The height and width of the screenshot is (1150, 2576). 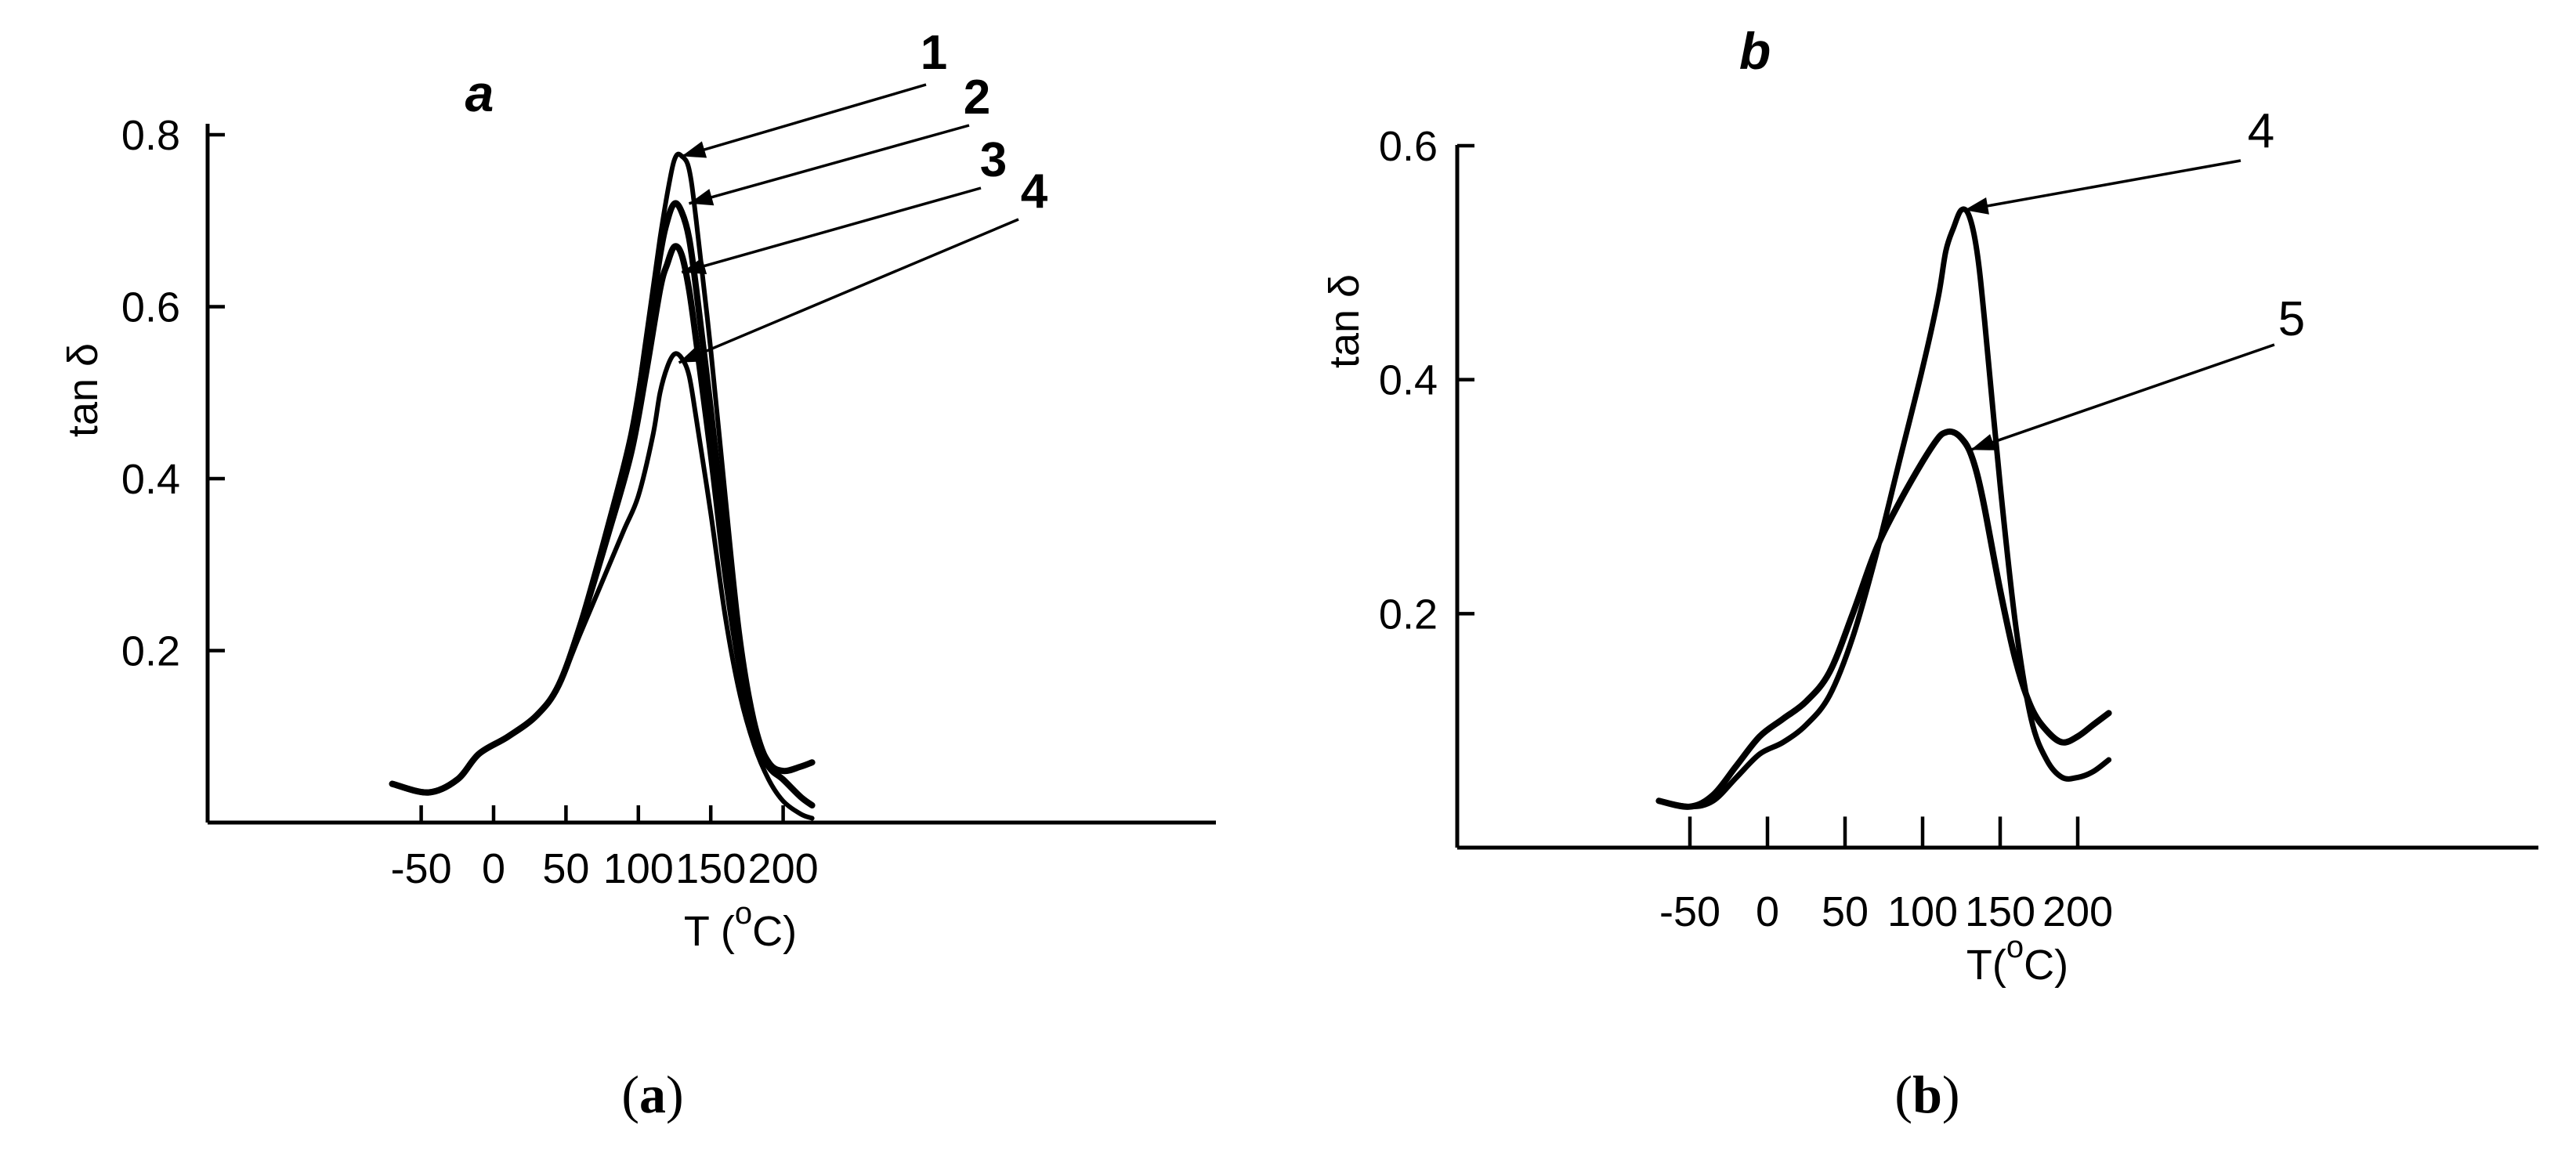 I want to click on chart-a-y-tick-label: 0.6, so click(x=151, y=307).